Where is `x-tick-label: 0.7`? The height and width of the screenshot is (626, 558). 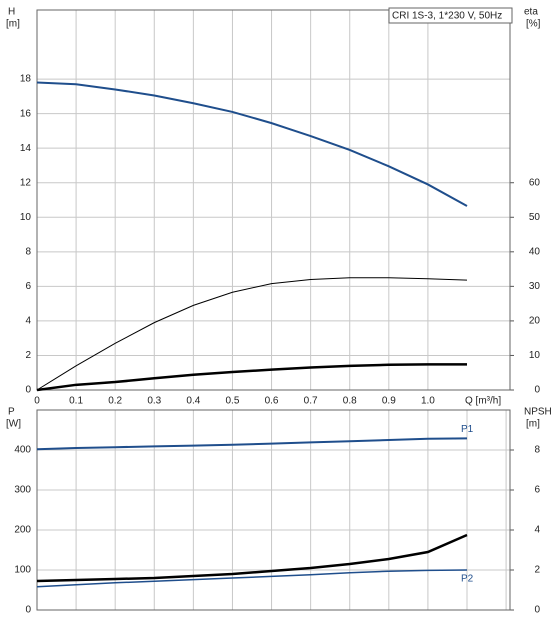
x-tick-label: 0.7 is located at coordinates (311, 401).